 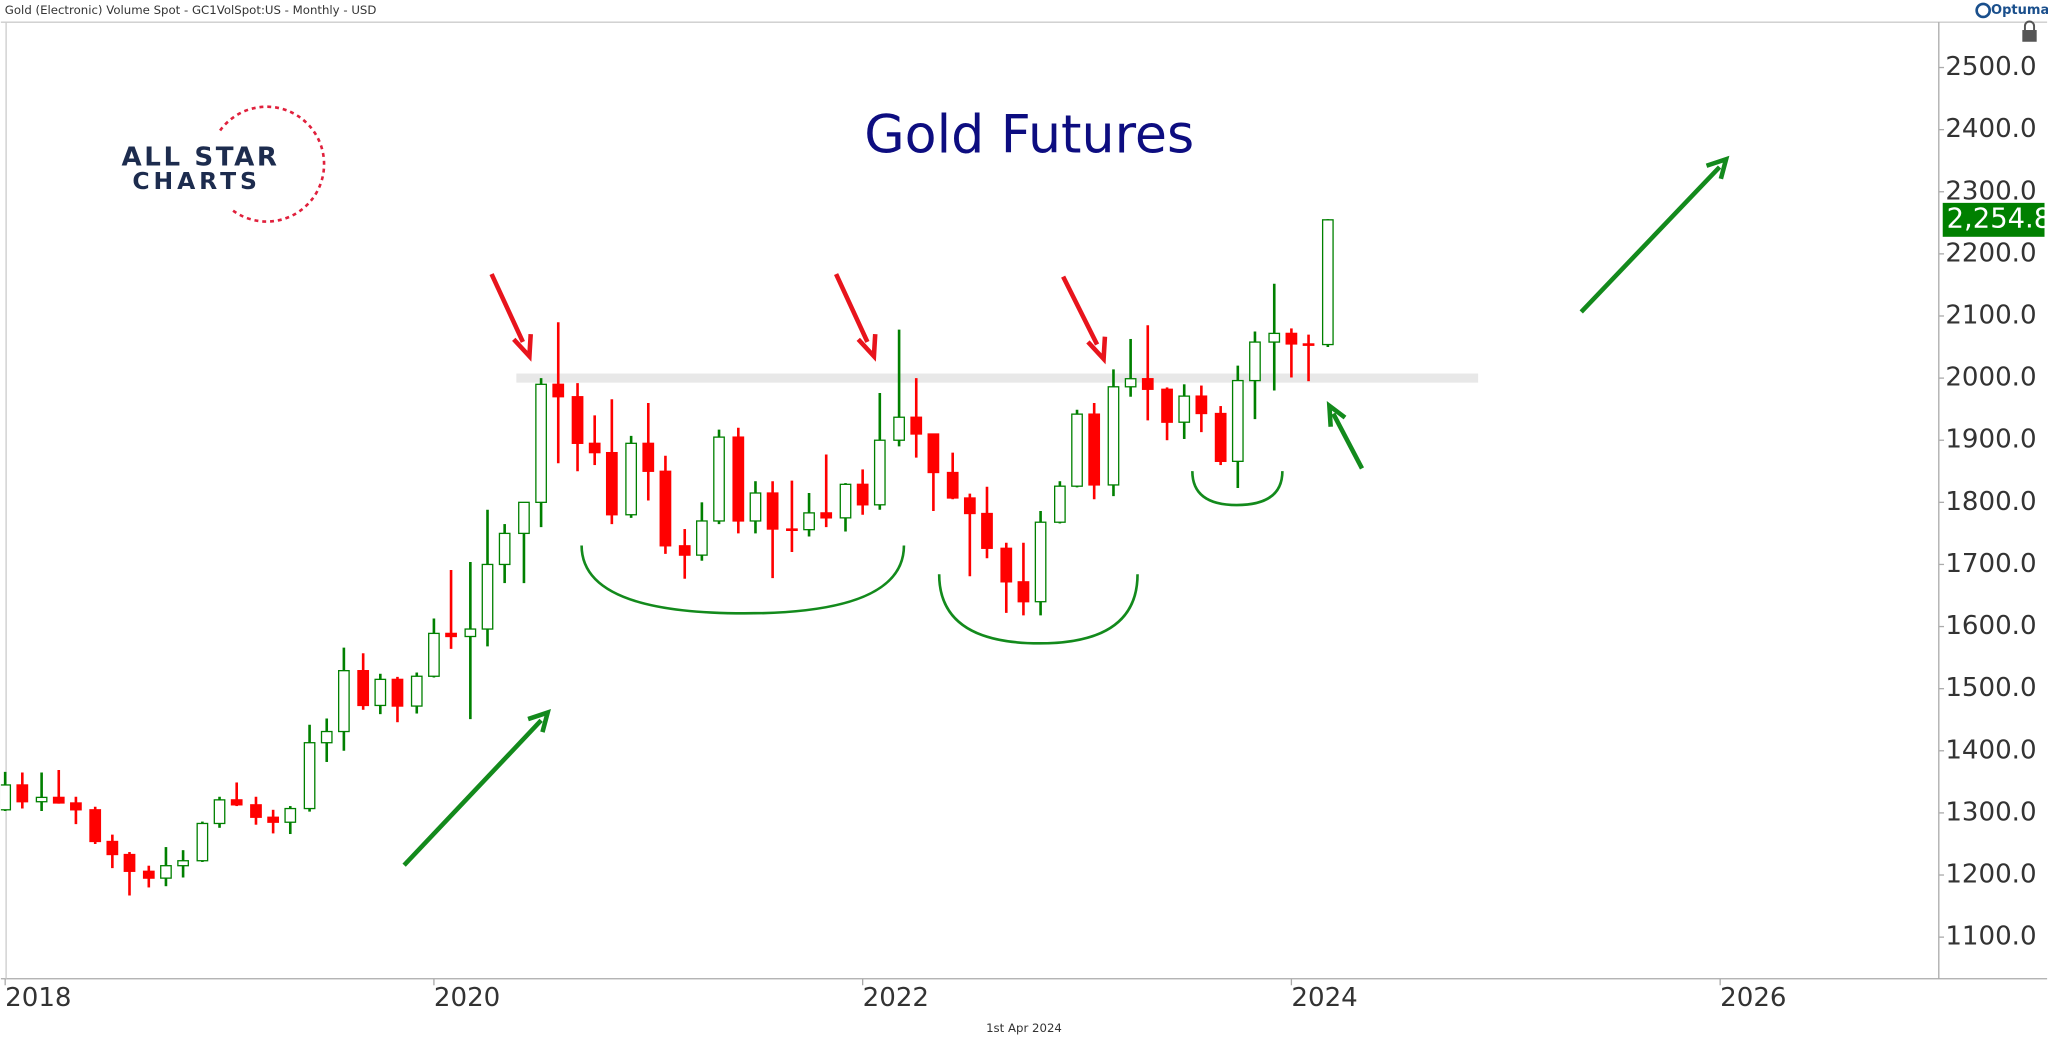 I want to click on brand-icon, so click(x=1983, y=10).